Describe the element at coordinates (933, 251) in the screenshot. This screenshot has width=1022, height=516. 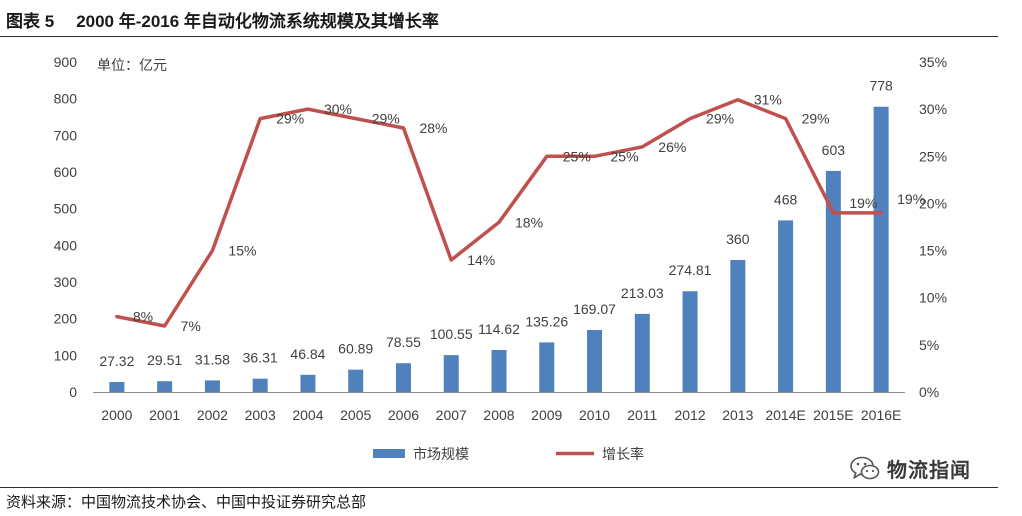
I see `y-right-tick-label: 15%` at that location.